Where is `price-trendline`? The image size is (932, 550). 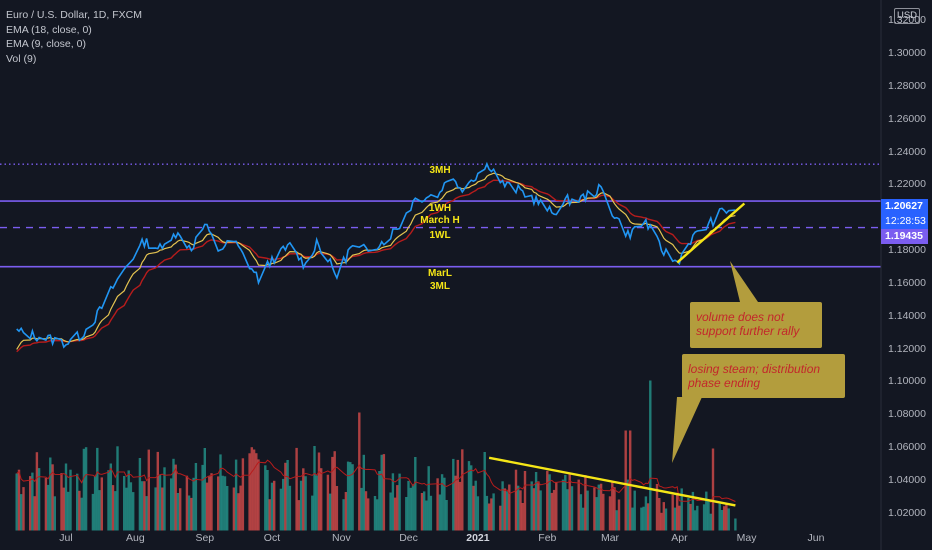
price-trendline is located at coordinates (711, 233).